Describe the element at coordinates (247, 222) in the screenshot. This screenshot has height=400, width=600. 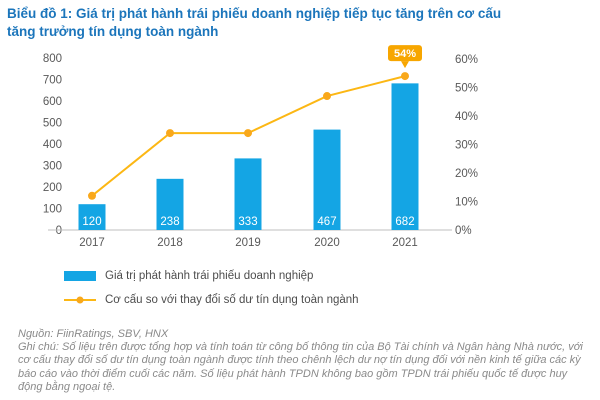
I see `bar-value-label-2019: 333` at that location.